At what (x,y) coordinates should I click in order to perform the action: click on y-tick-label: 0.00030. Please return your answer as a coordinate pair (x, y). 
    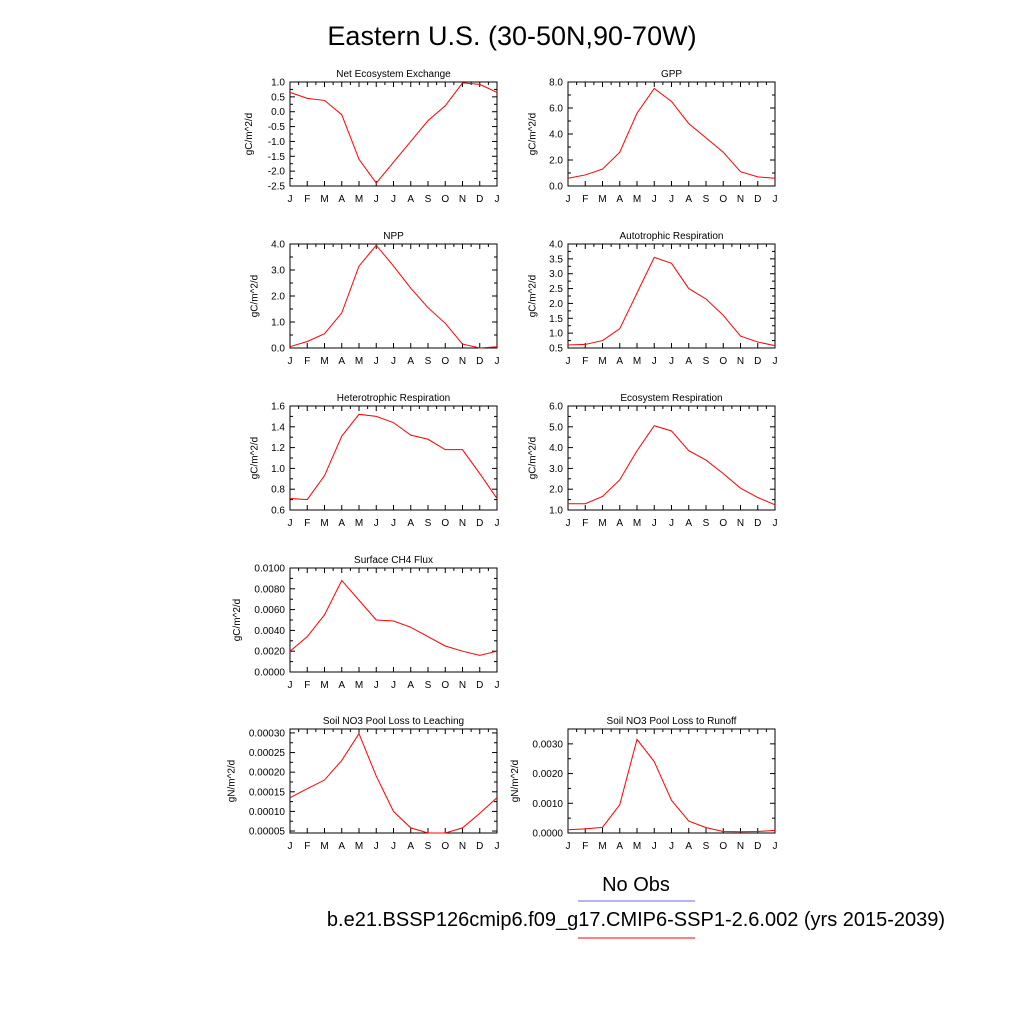
    Looking at the image, I should click on (267, 733).